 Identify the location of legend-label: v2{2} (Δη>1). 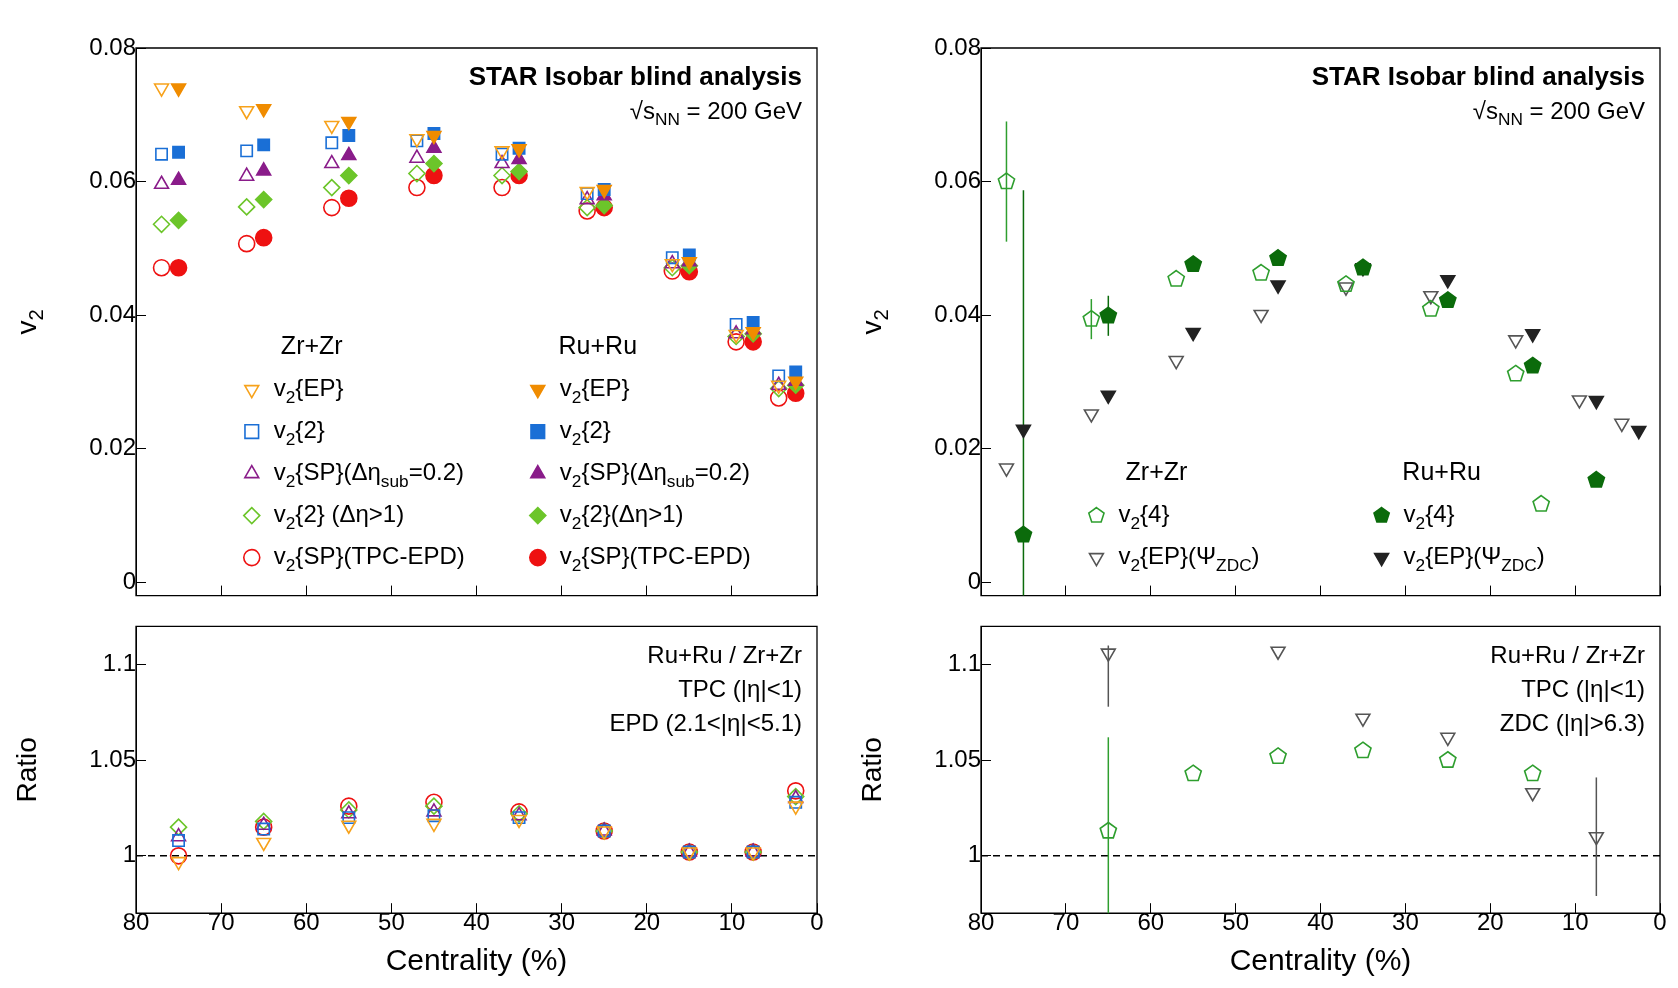
(339, 516).